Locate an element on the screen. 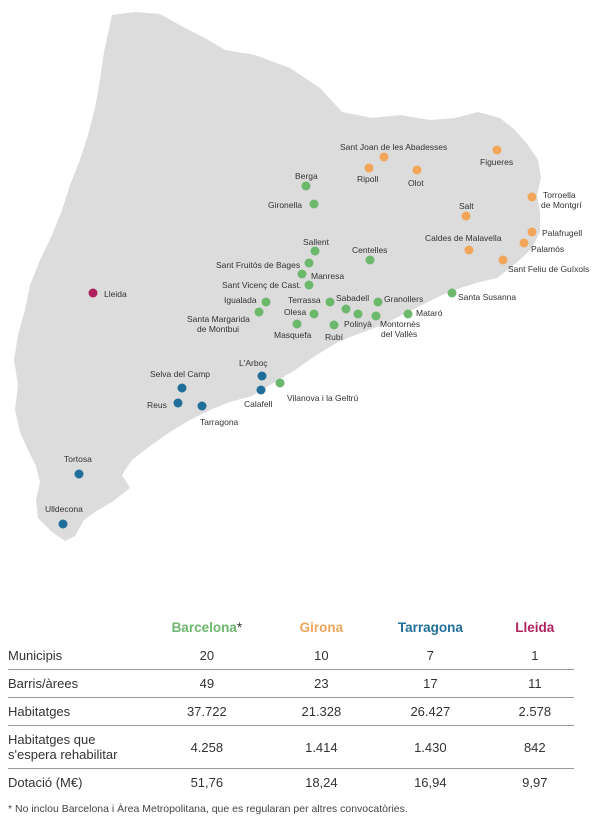  place-label: Santa Susanna is located at coordinates (487, 297).